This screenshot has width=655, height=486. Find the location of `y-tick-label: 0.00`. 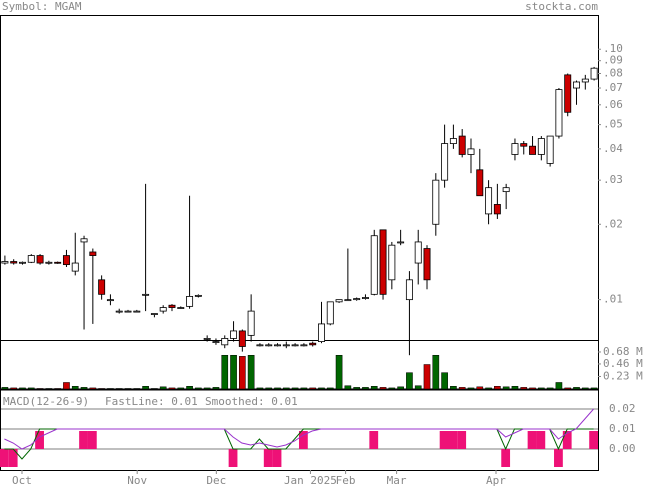

y-tick-label: 0.00 is located at coordinates (622, 448).